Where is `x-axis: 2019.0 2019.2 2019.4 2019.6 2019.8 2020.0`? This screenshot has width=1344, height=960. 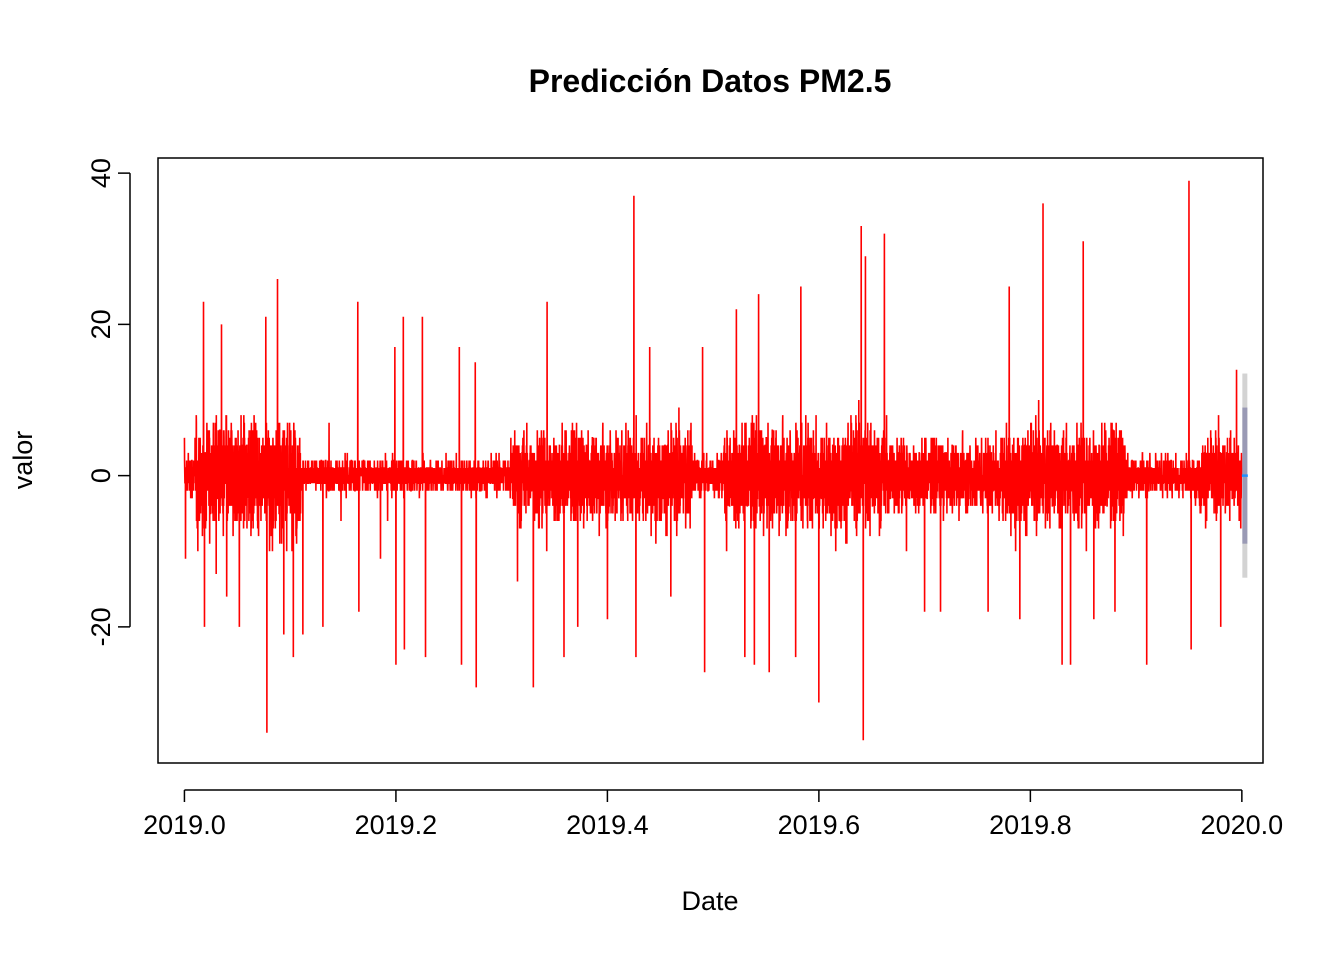 x-axis: 2019.0 2019.2 2019.4 2019.6 2019.8 2020.0 is located at coordinates (713, 814).